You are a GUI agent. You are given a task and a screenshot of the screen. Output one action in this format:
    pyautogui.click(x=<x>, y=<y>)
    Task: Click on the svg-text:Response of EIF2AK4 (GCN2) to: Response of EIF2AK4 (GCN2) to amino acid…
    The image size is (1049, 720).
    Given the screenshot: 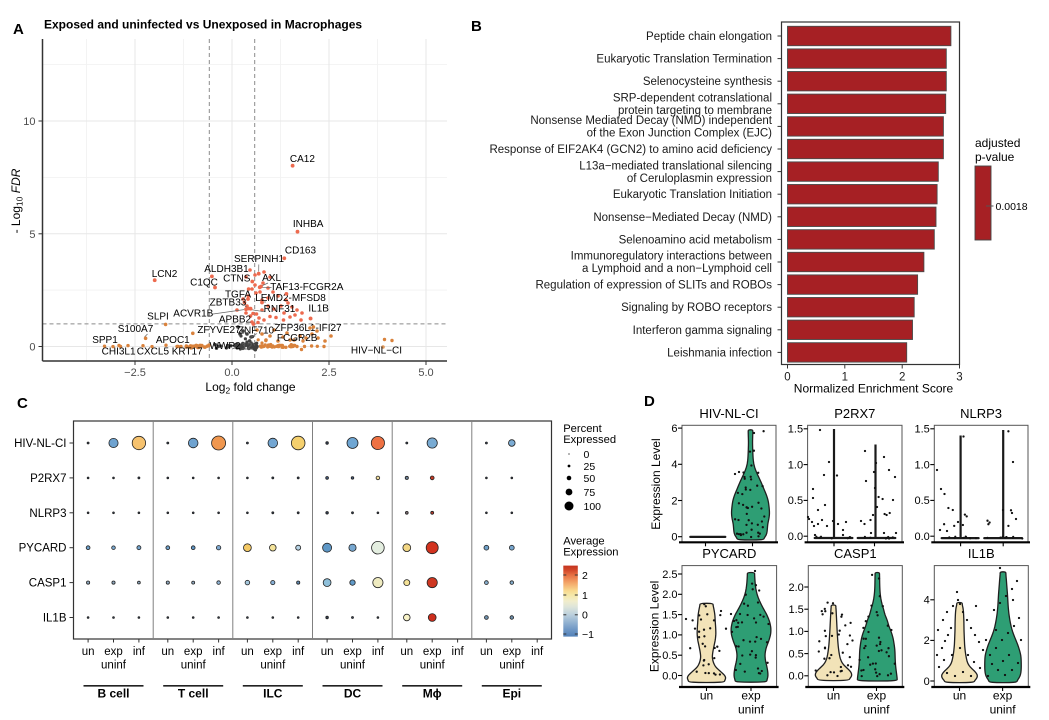 What is the action you would take?
    pyautogui.click(x=630, y=150)
    